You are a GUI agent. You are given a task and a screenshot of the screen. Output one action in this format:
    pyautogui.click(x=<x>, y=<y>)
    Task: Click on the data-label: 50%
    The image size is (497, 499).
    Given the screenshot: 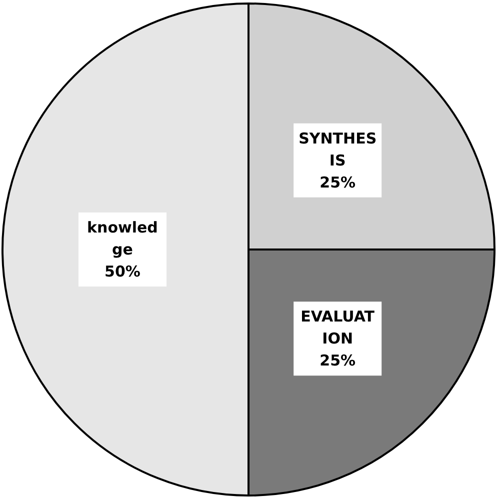 What is the action you would take?
    pyautogui.click(x=122, y=271)
    